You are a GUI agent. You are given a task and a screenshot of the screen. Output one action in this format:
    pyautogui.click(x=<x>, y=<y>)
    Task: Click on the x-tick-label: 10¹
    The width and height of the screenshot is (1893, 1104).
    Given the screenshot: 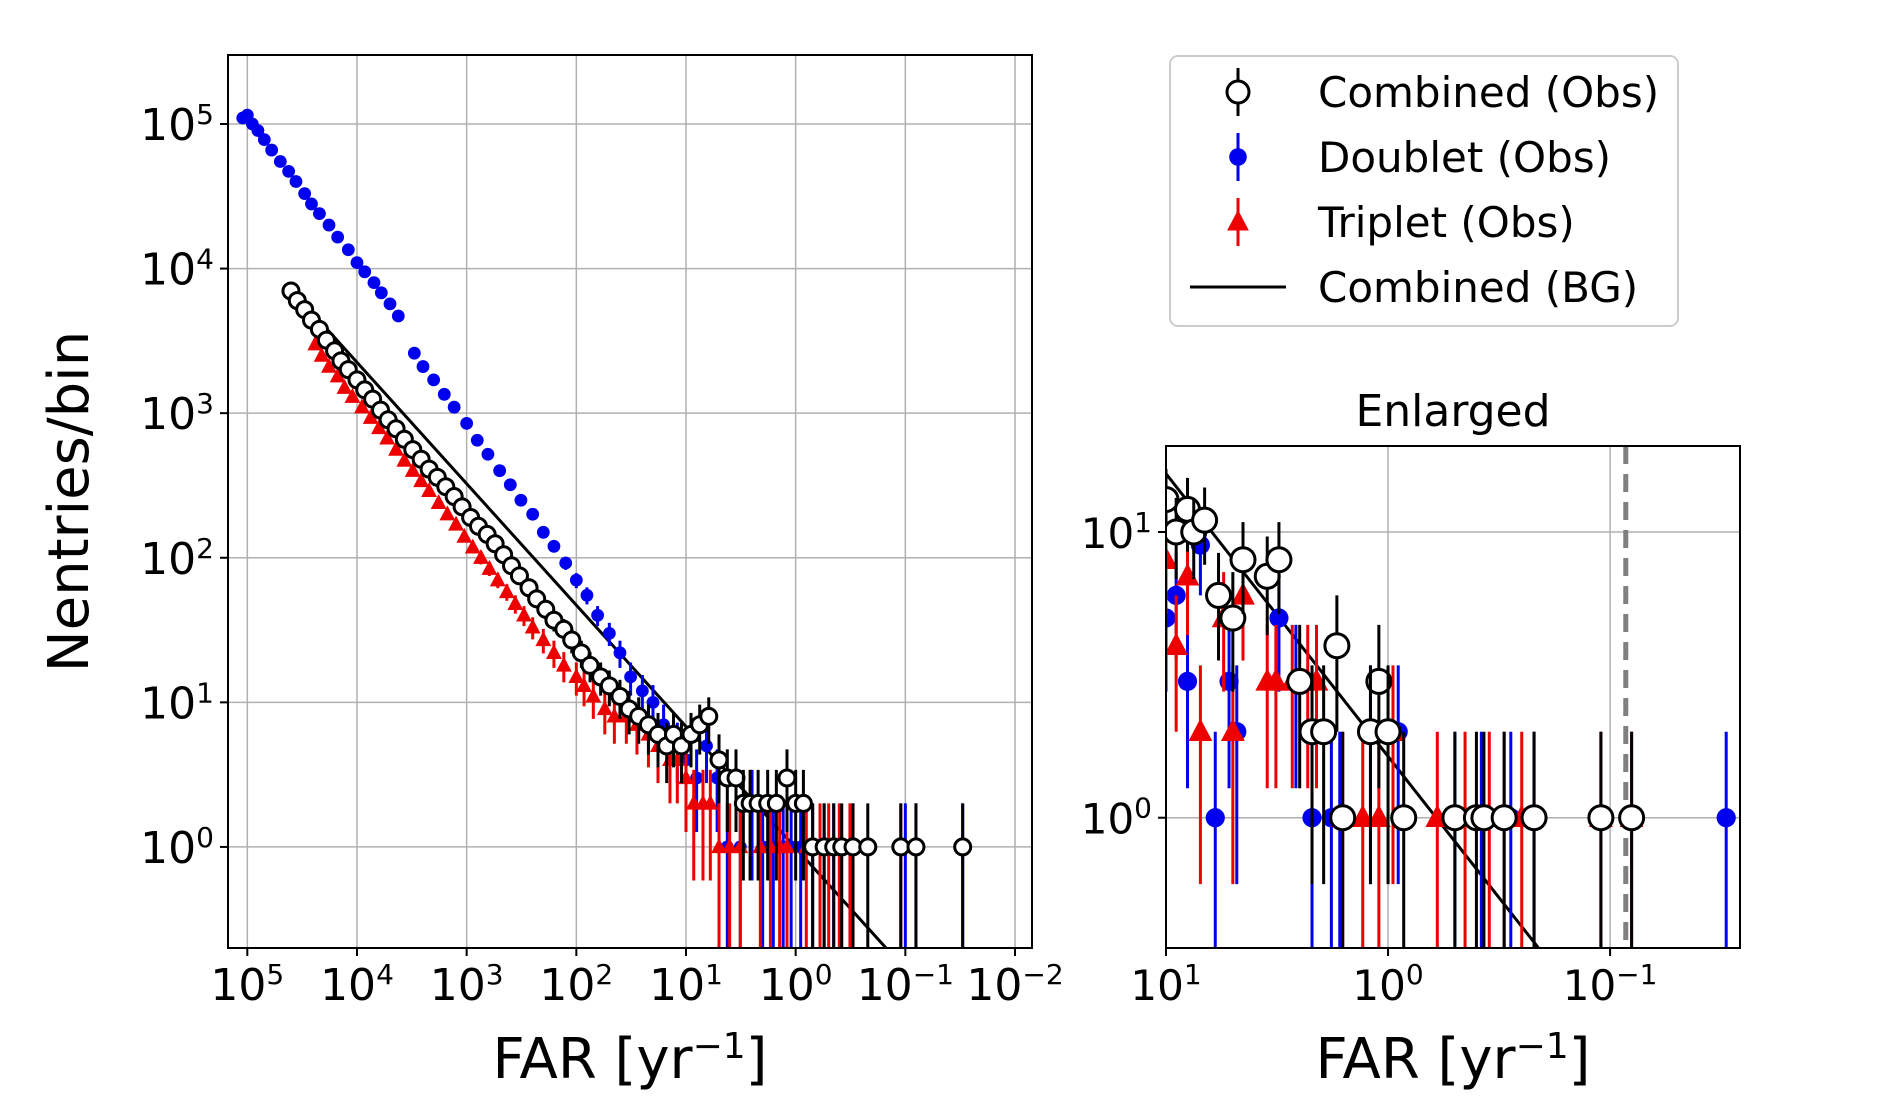 What is the action you would take?
    pyautogui.click(x=686, y=985)
    